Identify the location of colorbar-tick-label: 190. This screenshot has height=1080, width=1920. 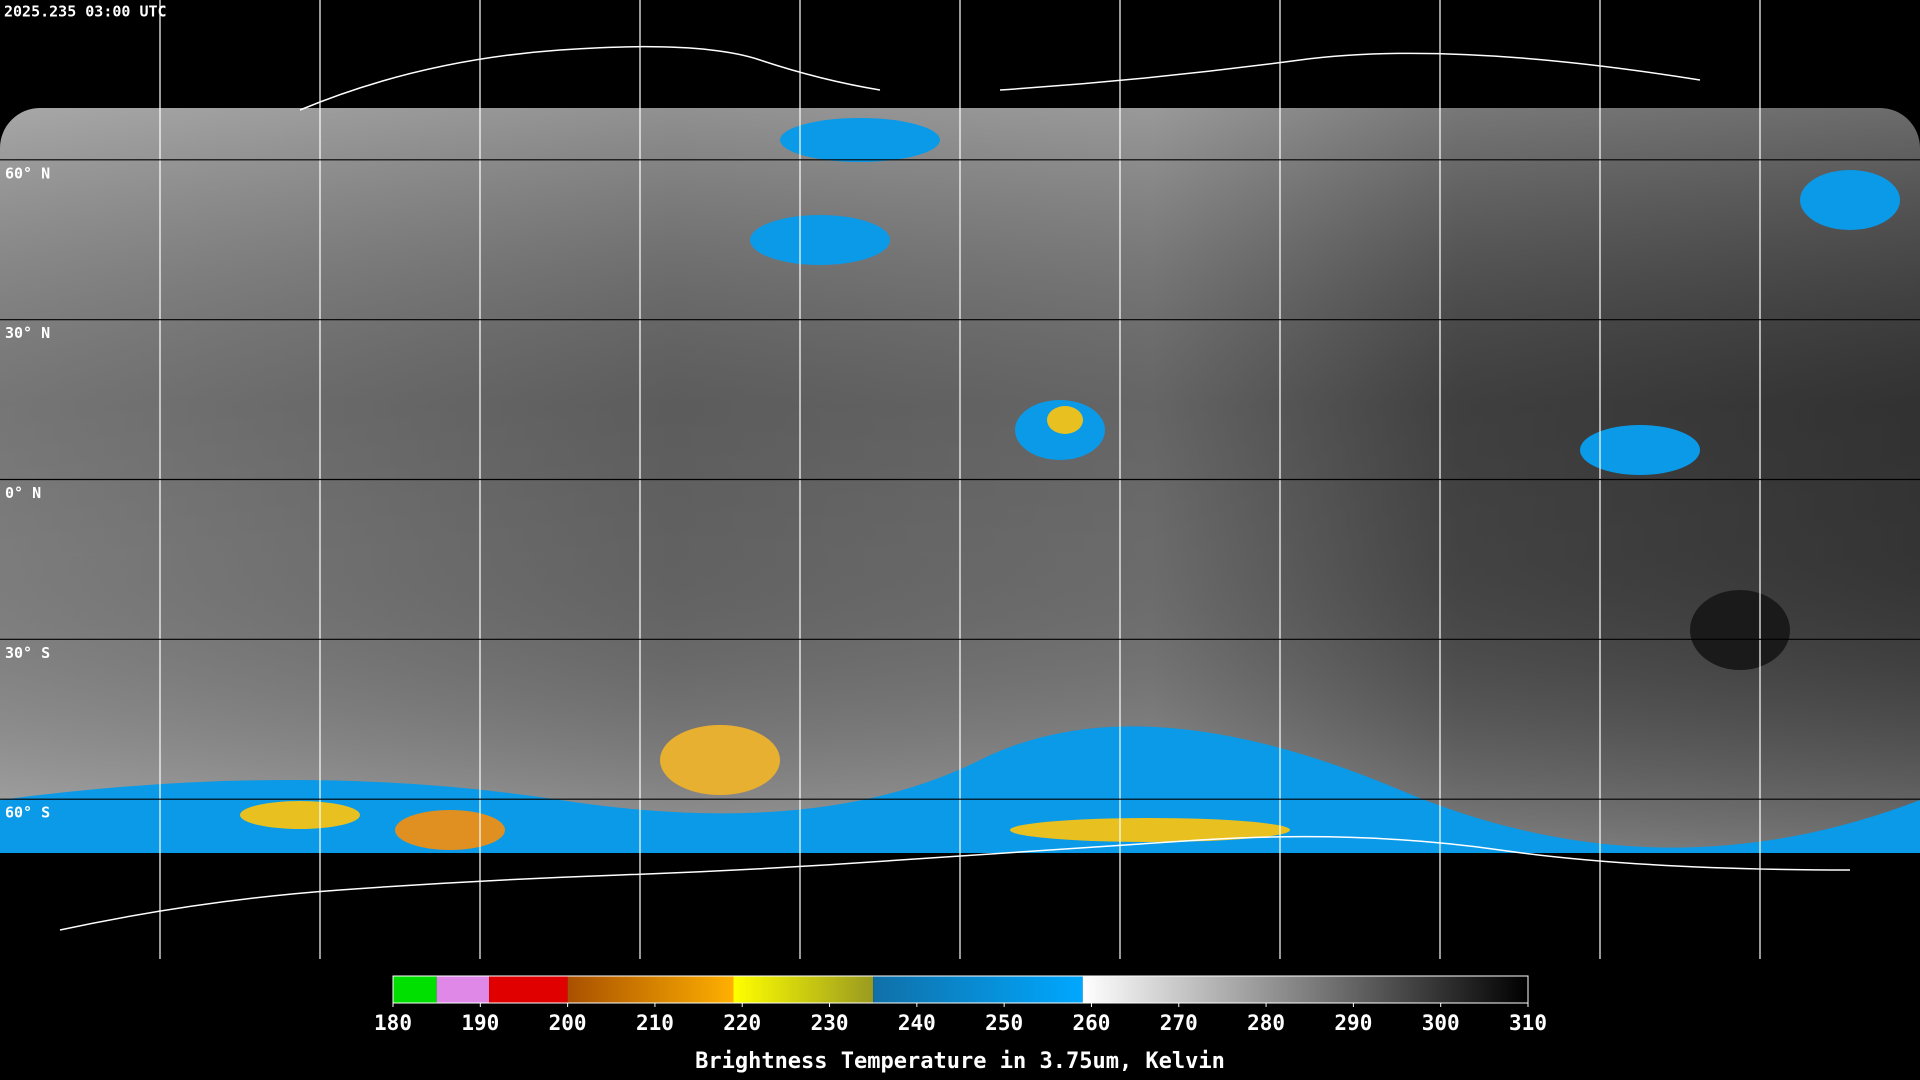
(480, 1023).